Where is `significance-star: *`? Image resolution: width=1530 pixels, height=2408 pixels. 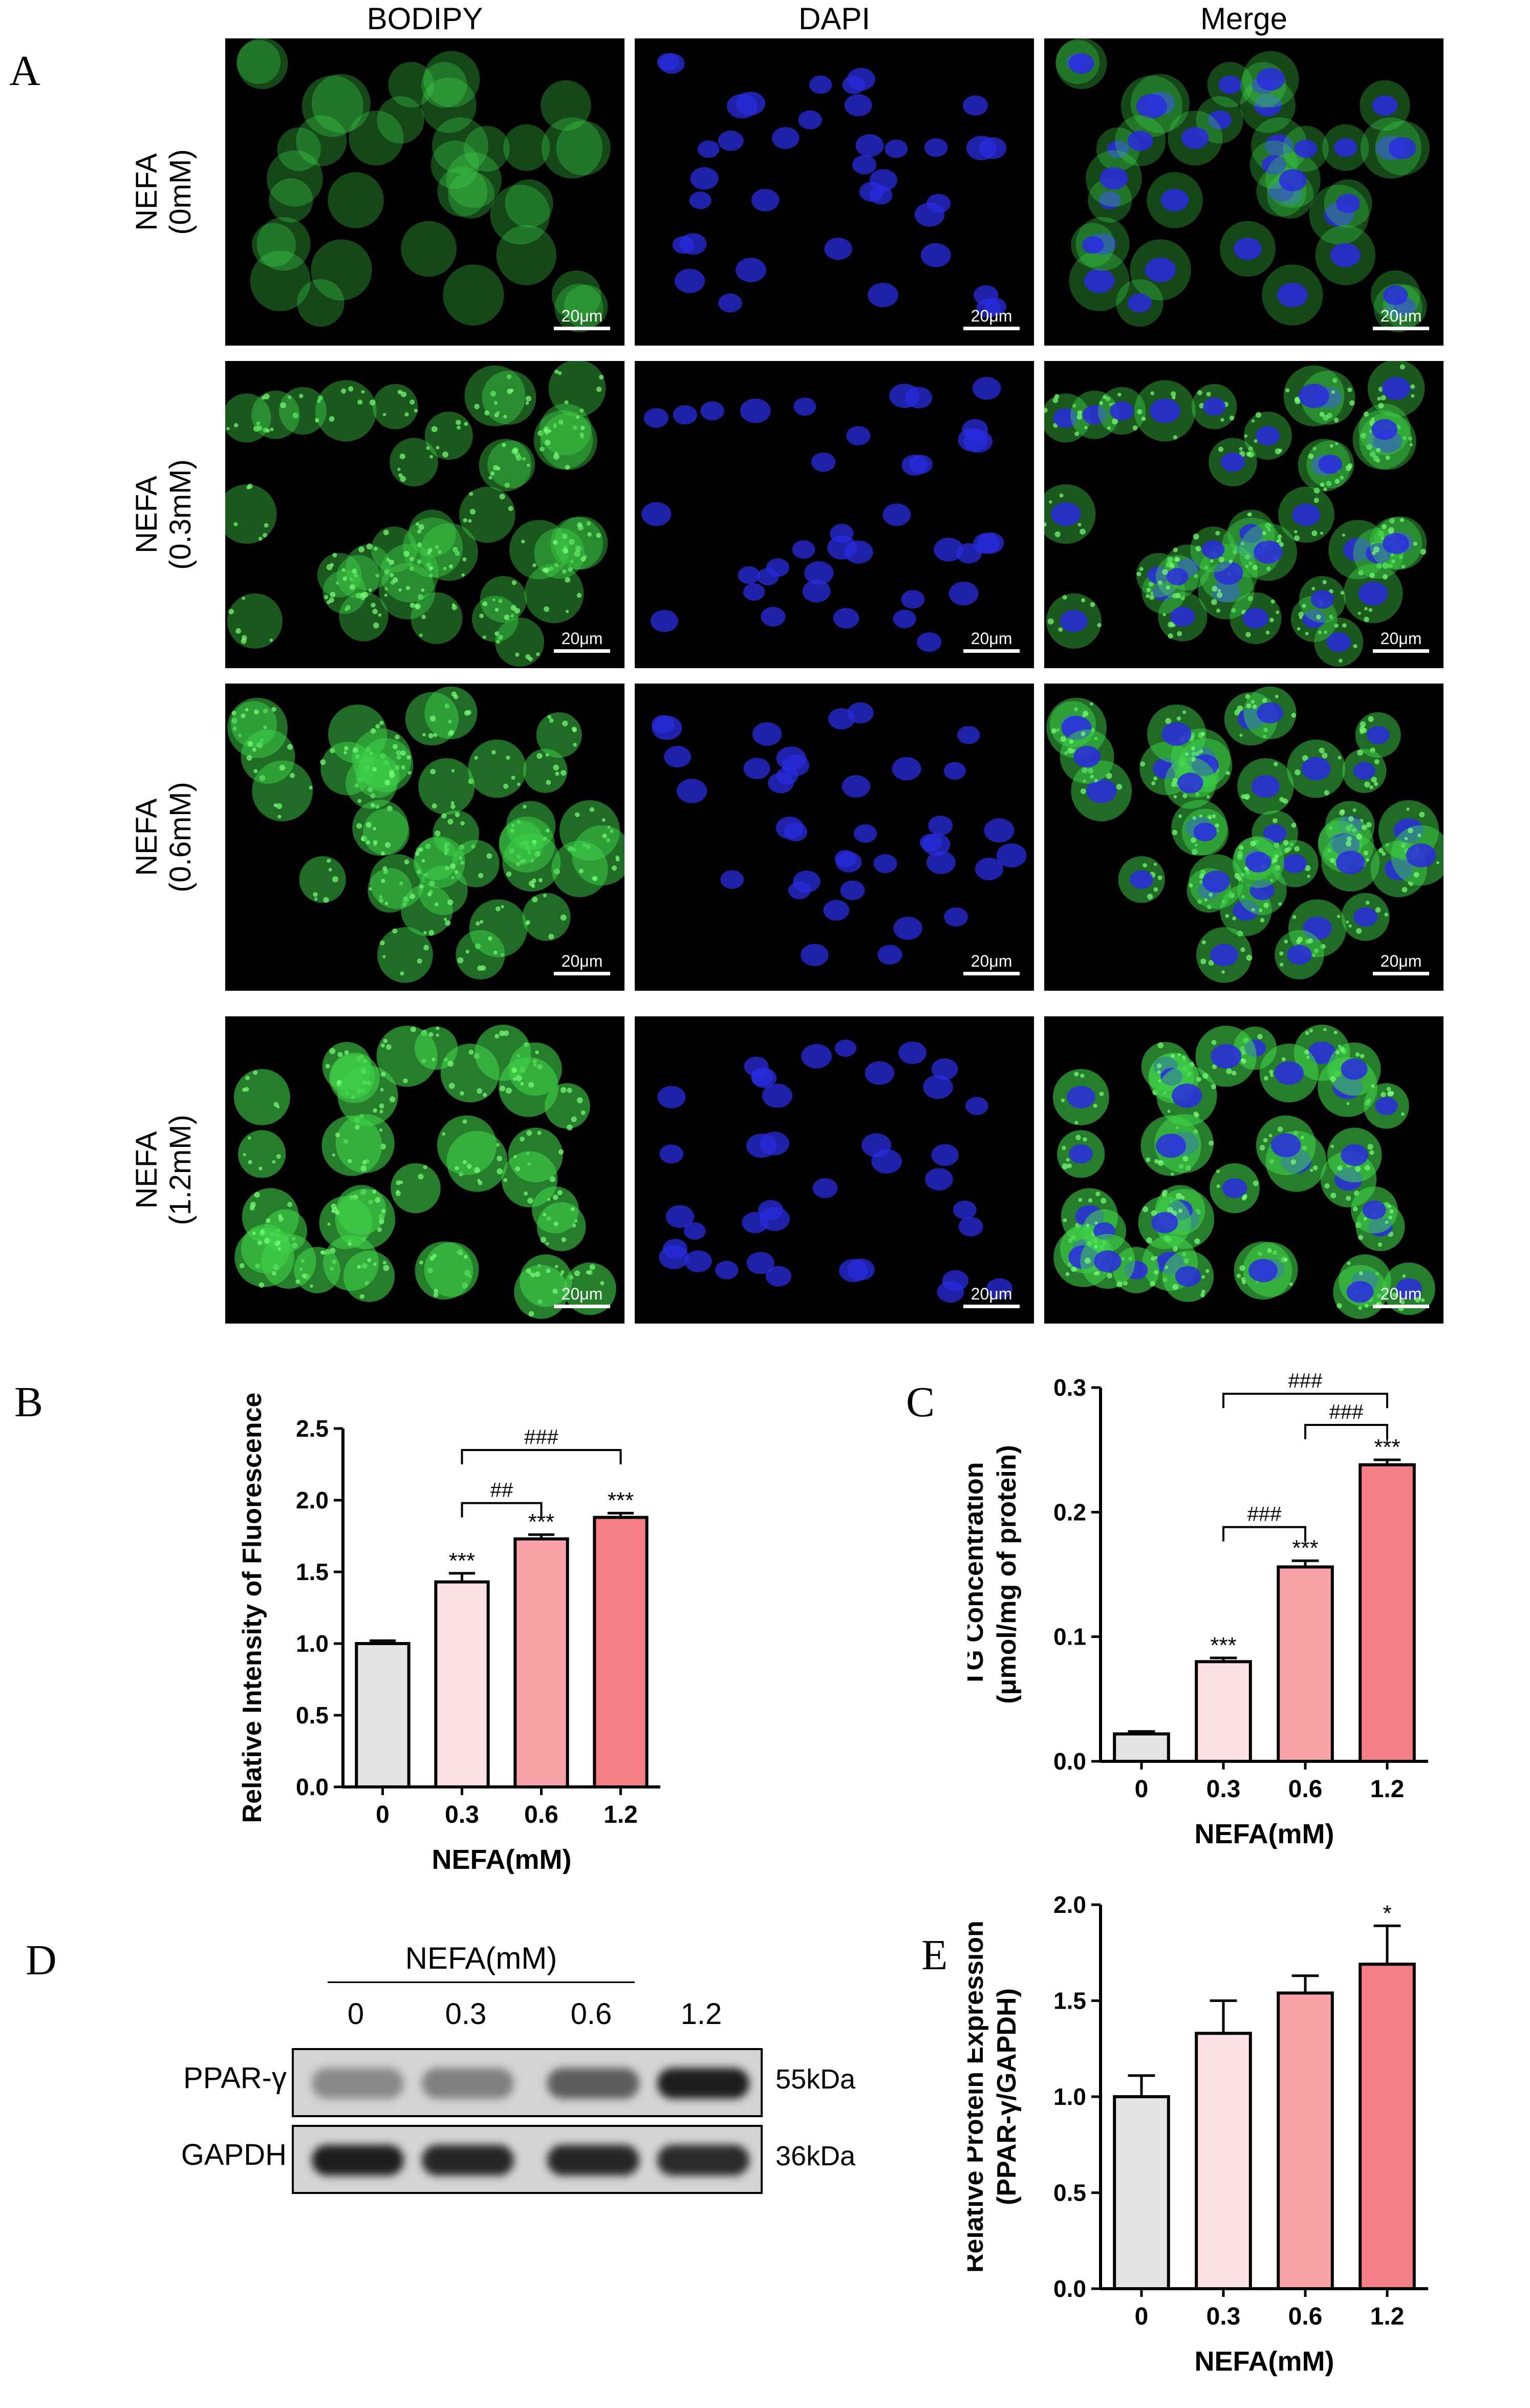
significance-star: * is located at coordinates (1387, 1913).